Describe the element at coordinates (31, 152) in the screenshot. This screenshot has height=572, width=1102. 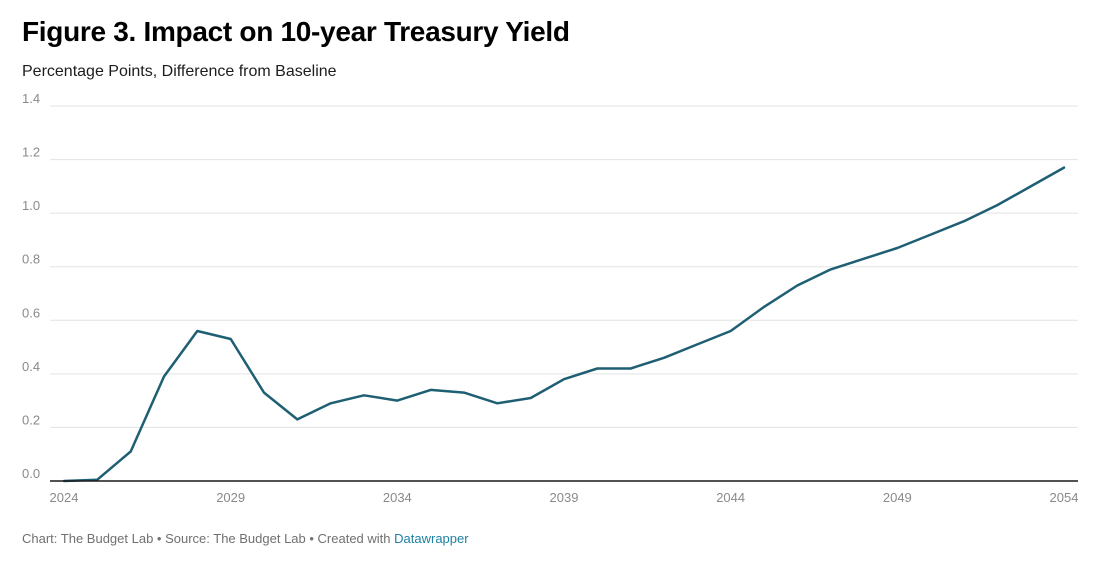
I see `y-tick-label: 1.2` at that location.